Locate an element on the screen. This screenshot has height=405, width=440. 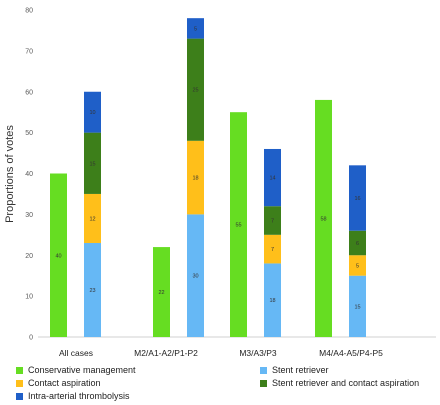
y-tick-label: 20 is located at coordinates (29, 256).